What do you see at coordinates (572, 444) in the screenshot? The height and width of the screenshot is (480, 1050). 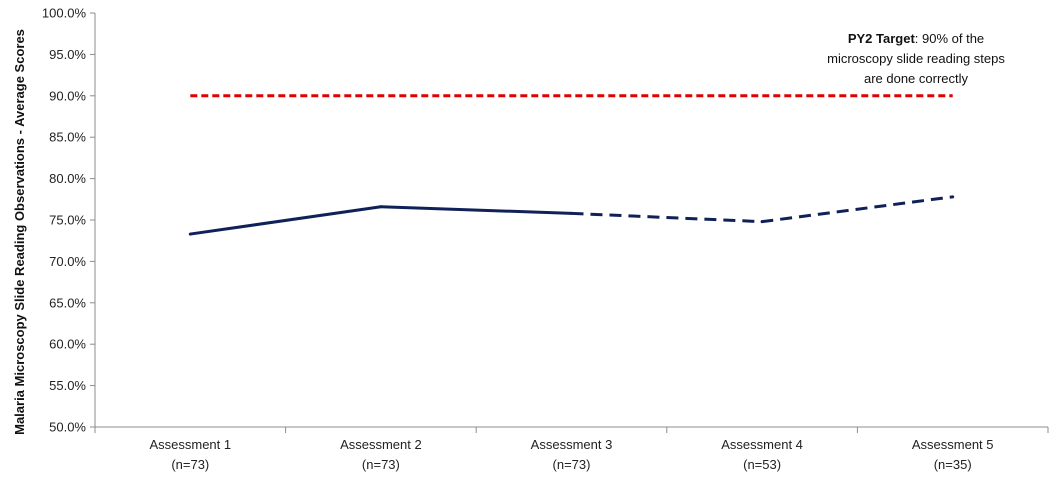 I see `x-tick-label: Assessment 3` at bounding box center [572, 444].